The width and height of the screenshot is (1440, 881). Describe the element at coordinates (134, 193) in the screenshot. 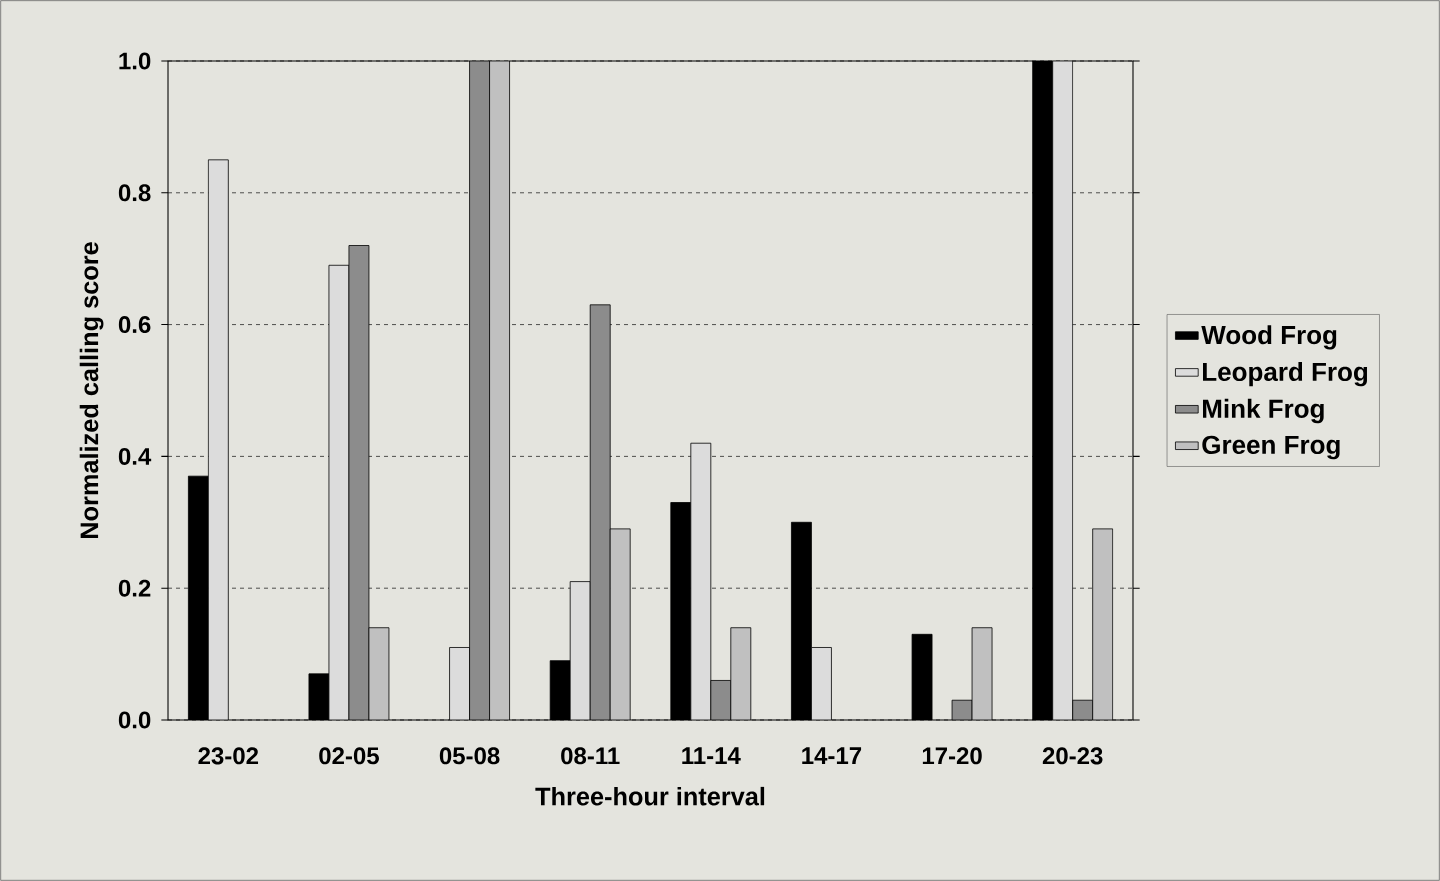

I see `y-tick-label: 0.8` at that location.